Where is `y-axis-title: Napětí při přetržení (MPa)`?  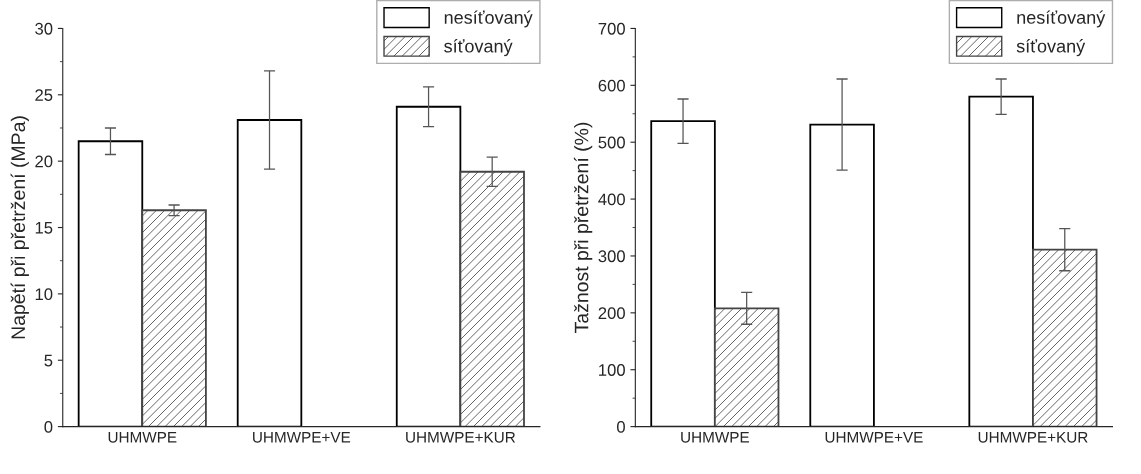
y-axis-title: Napětí při přetržení (MPa) is located at coordinates (19, 227).